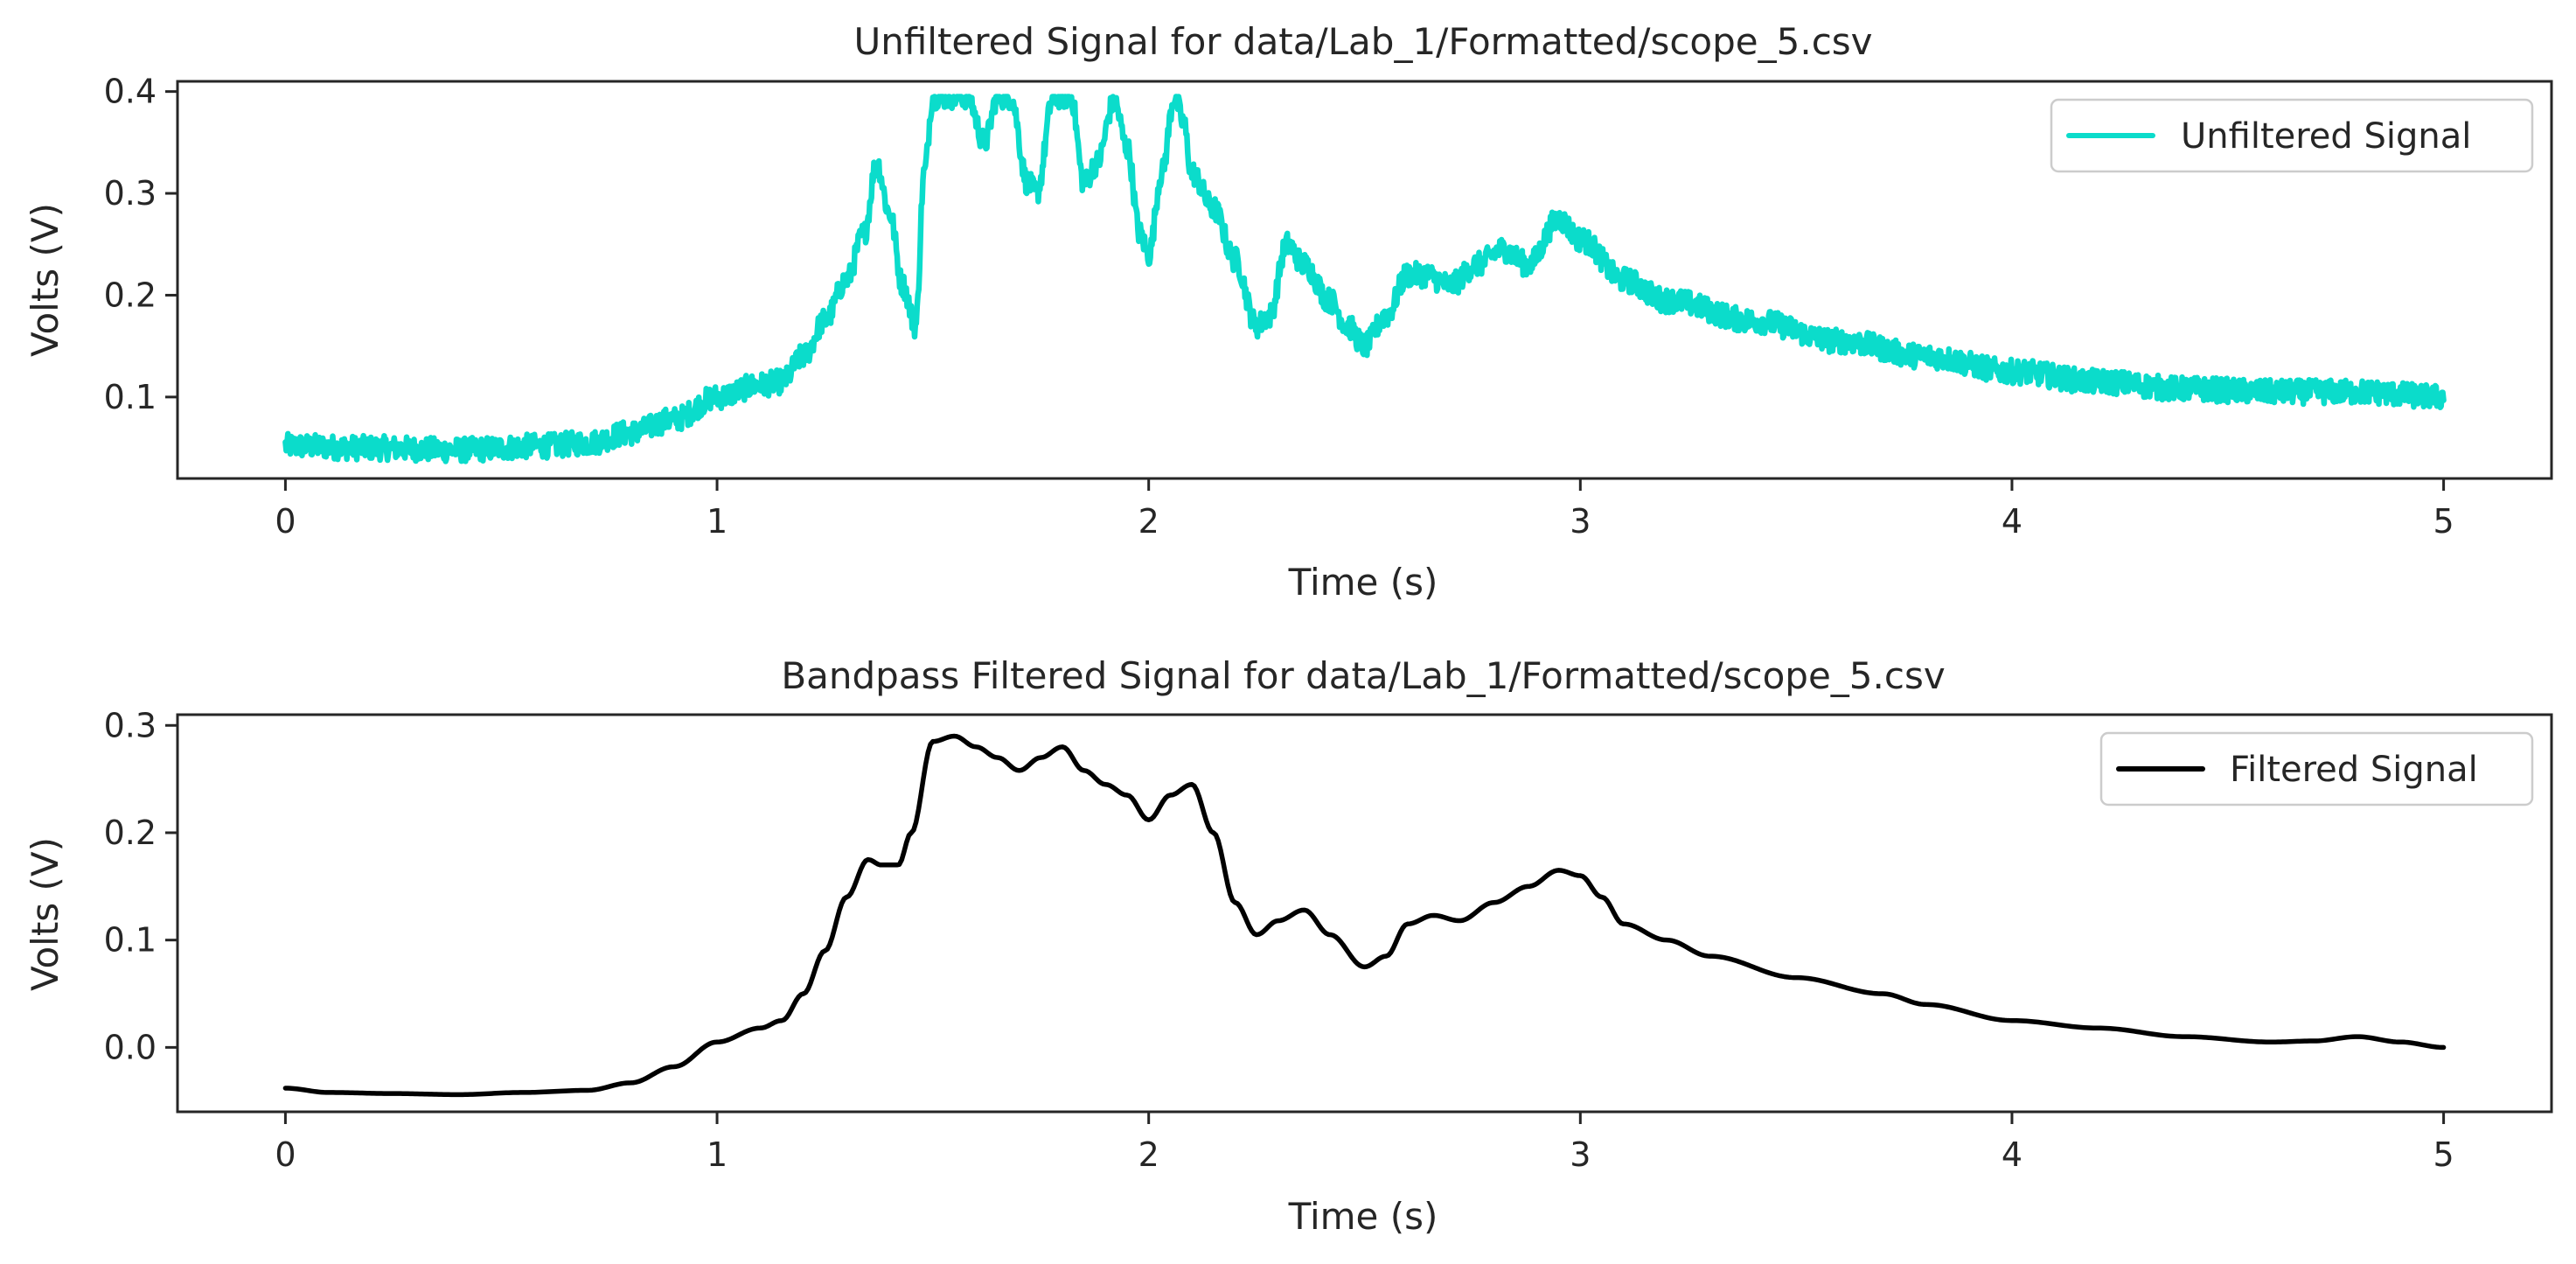 Image resolution: width=2576 pixels, height=1264 pixels. Describe the element at coordinates (2012, 1154) in the screenshot. I see `filtered-x-tick-label: 4` at that location.